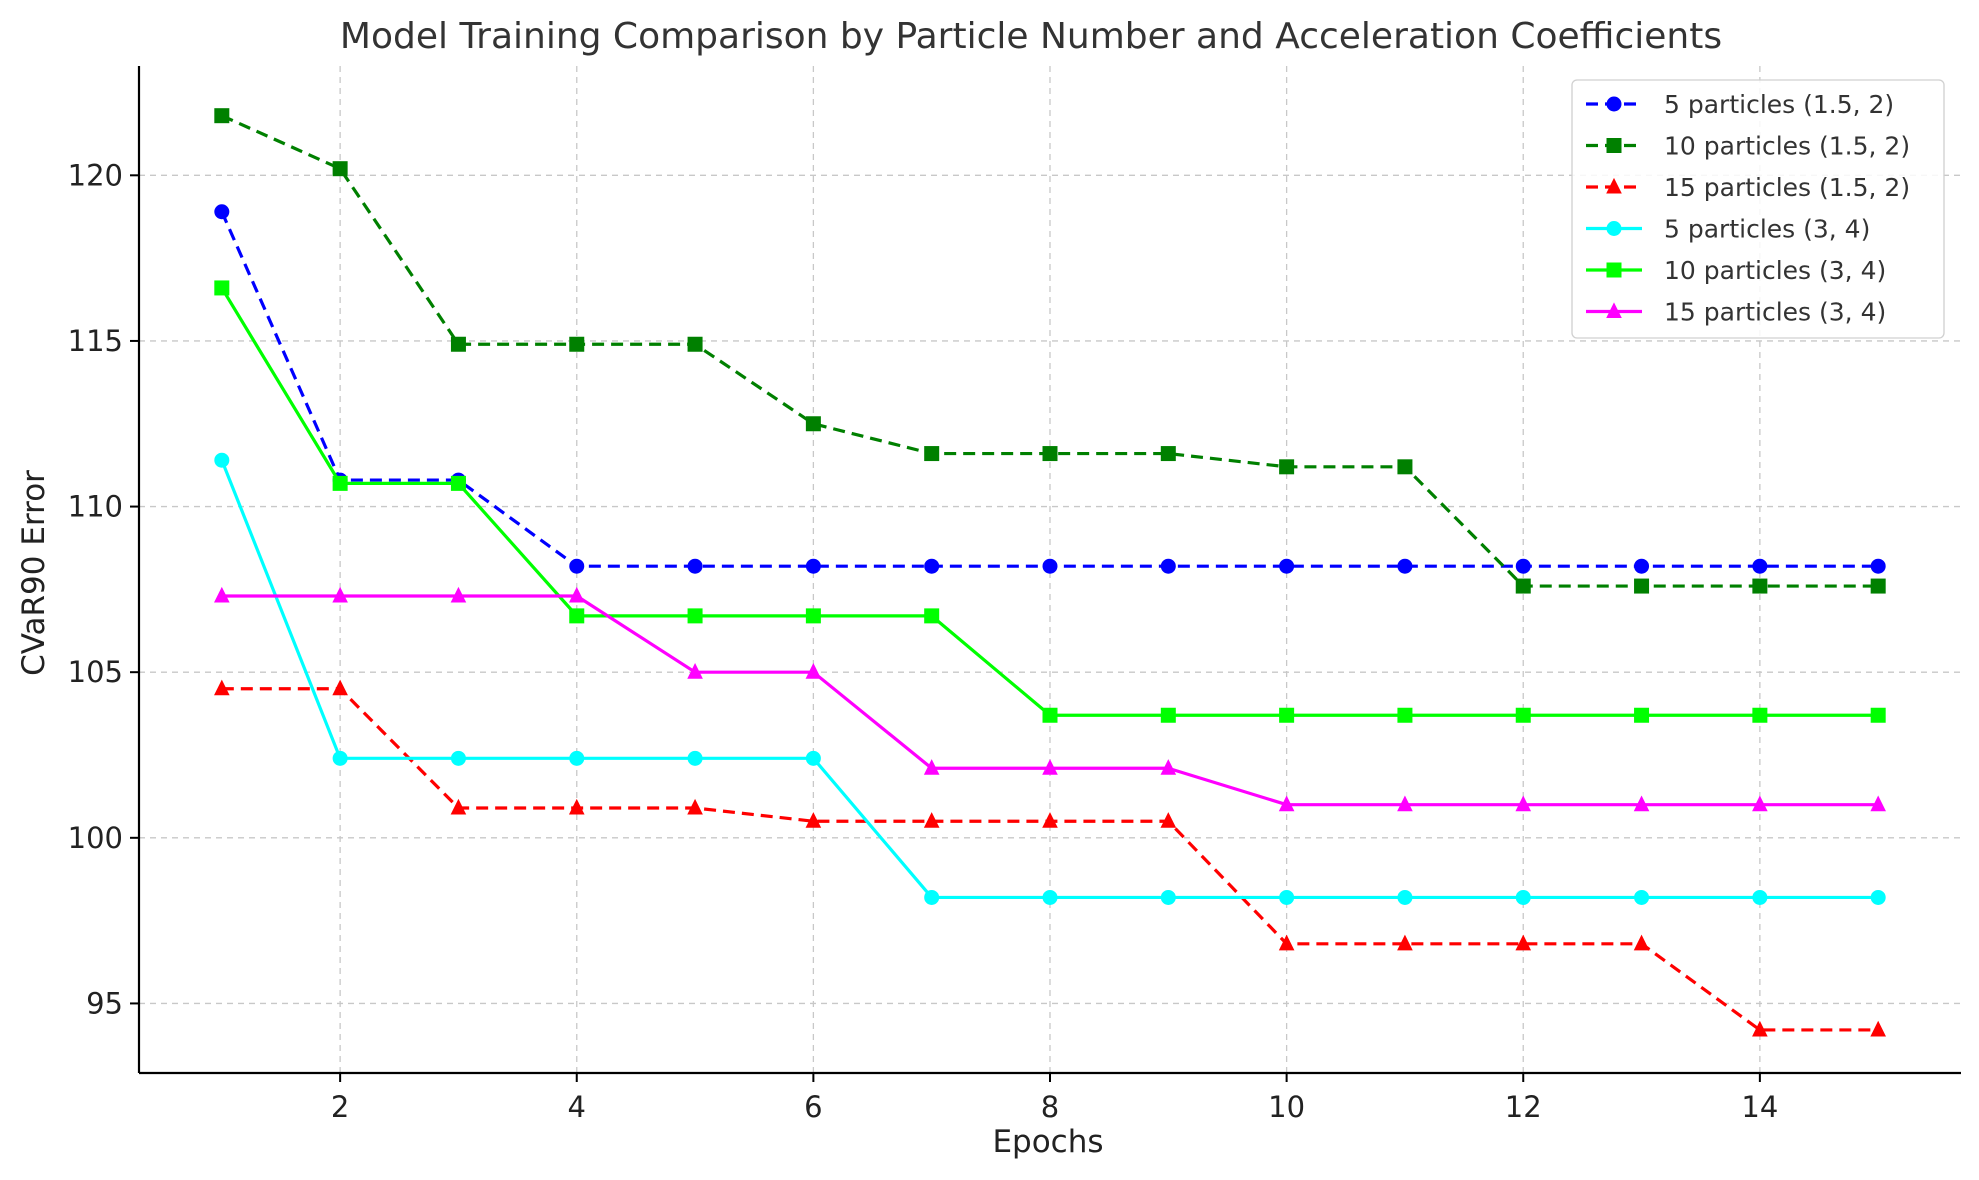 Image resolution: width=1979 pixels, height=1180 pixels. Describe the element at coordinates (95, 341) in the screenshot. I see `y-tick-label: 115` at that location.